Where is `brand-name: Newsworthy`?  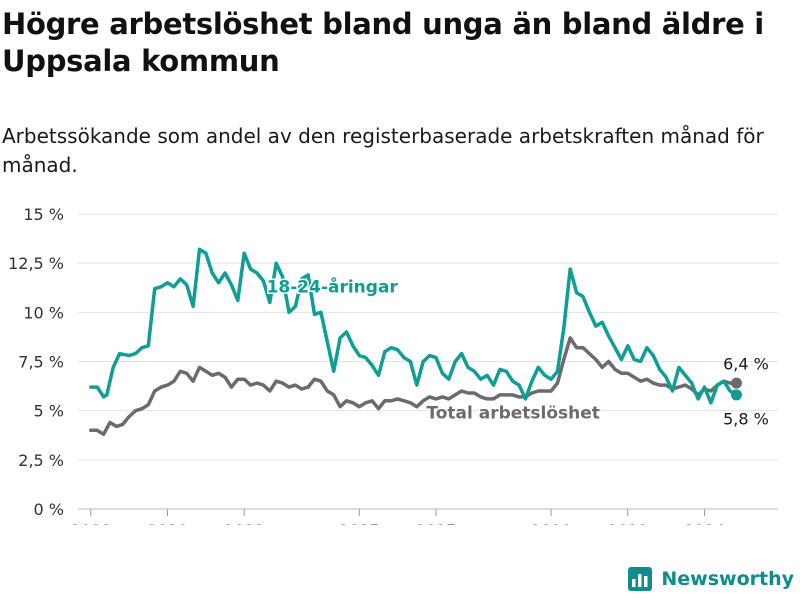
brand-name: Newsworthy is located at coordinates (727, 579).